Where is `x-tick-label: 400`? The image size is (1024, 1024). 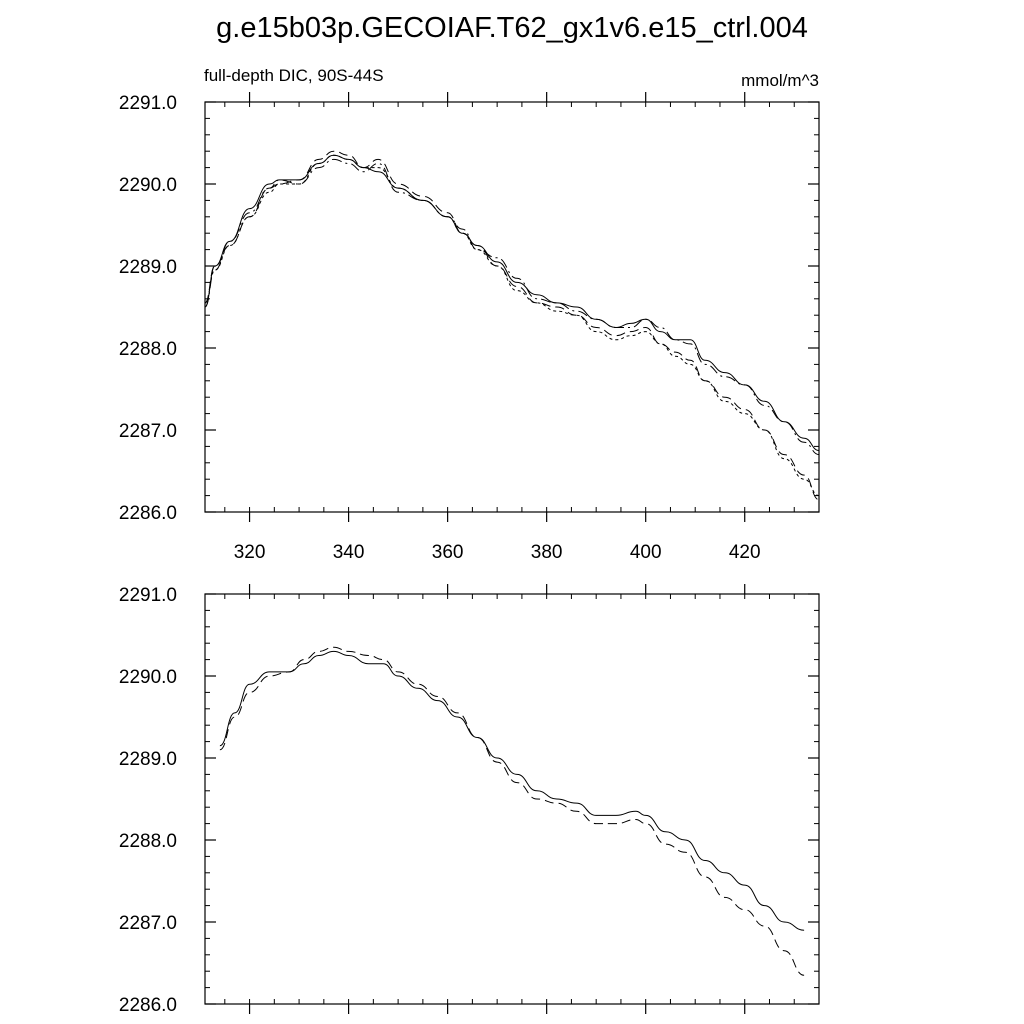
x-tick-label: 400 is located at coordinates (646, 552).